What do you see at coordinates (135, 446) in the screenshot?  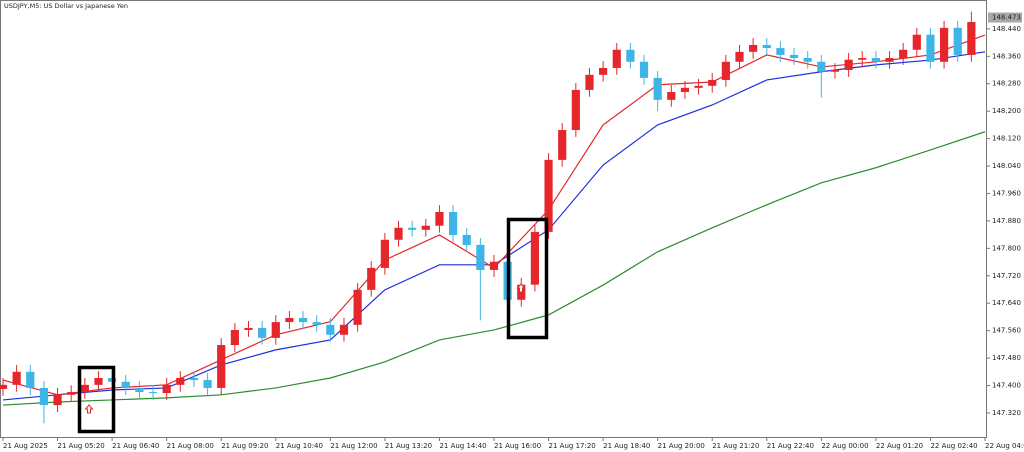 I see `x-tick-label: 21 Aug 06:40` at bounding box center [135, 446].